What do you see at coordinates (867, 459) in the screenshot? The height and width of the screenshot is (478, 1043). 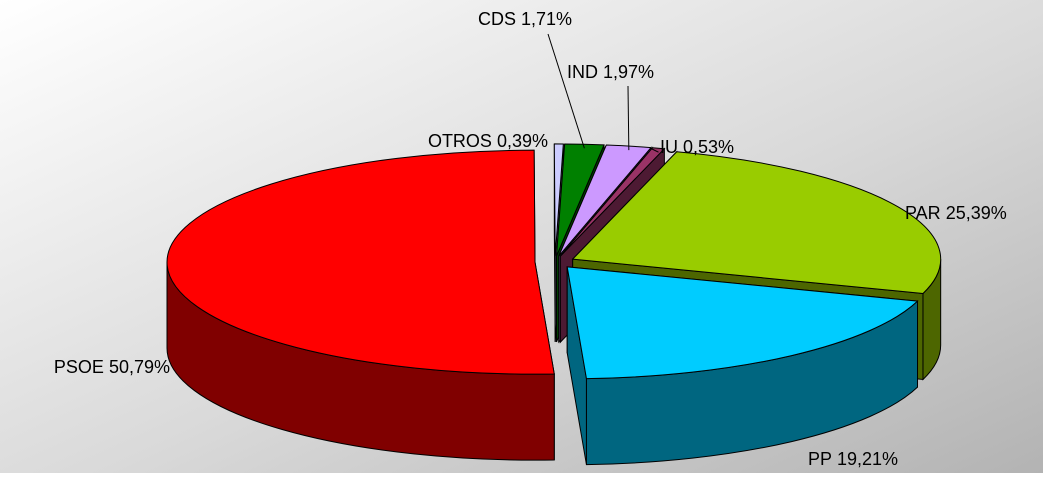 I see `value-label: 19,21%` at bounding box center [867, 459].